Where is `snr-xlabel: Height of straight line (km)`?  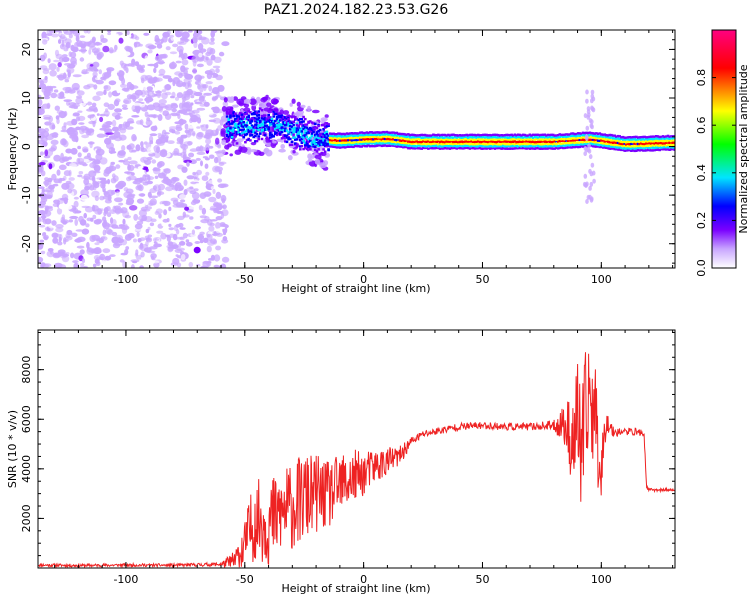
snr-xlabel: Height of straight line (km) is located at coordinates (355, 588).